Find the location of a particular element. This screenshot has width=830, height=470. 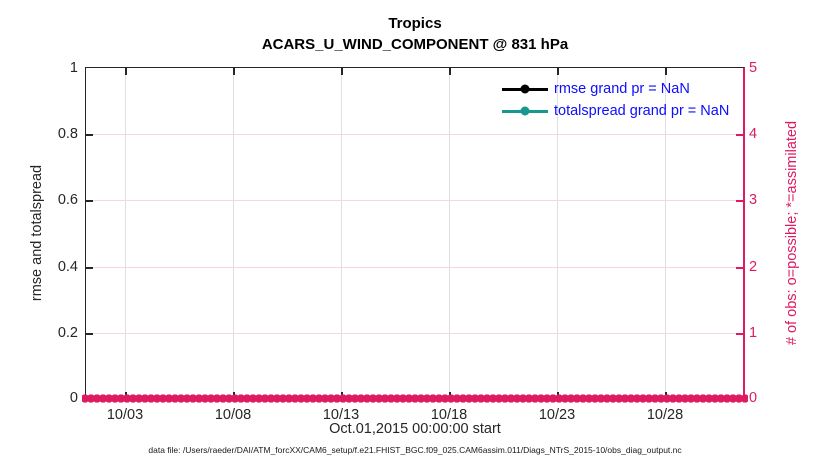

x-tick-label: 10/13 is located at coordinates (341, 415).